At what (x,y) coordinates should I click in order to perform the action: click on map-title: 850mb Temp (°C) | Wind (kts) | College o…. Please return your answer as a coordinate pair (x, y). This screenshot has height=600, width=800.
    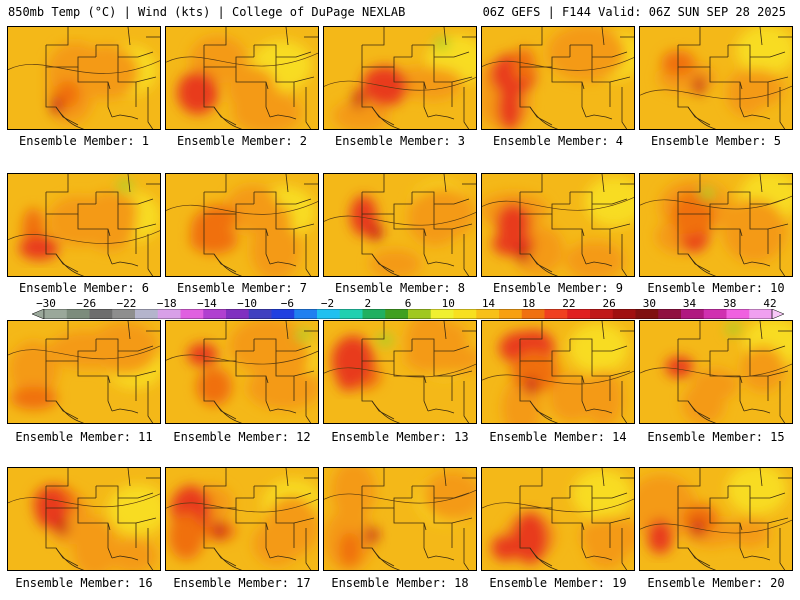
    Looking at the image, I should click on (206, 12).